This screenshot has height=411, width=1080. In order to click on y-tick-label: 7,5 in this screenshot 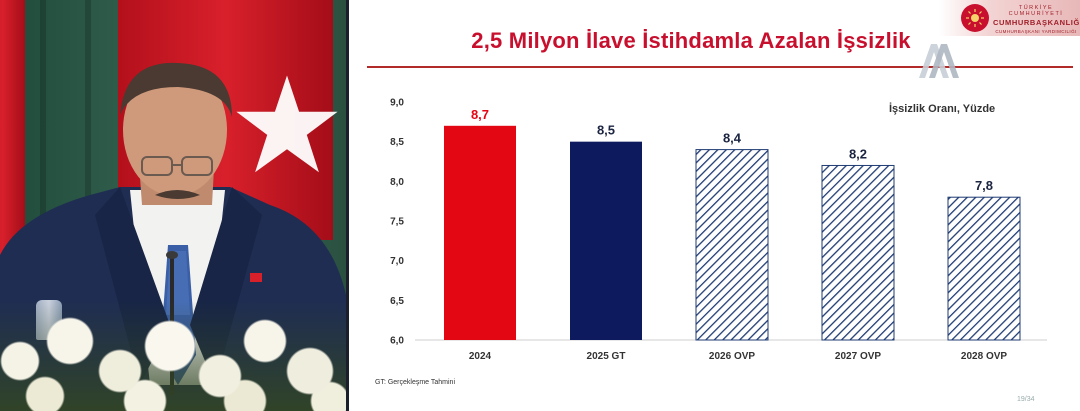, I will do `click(397, 222)`.